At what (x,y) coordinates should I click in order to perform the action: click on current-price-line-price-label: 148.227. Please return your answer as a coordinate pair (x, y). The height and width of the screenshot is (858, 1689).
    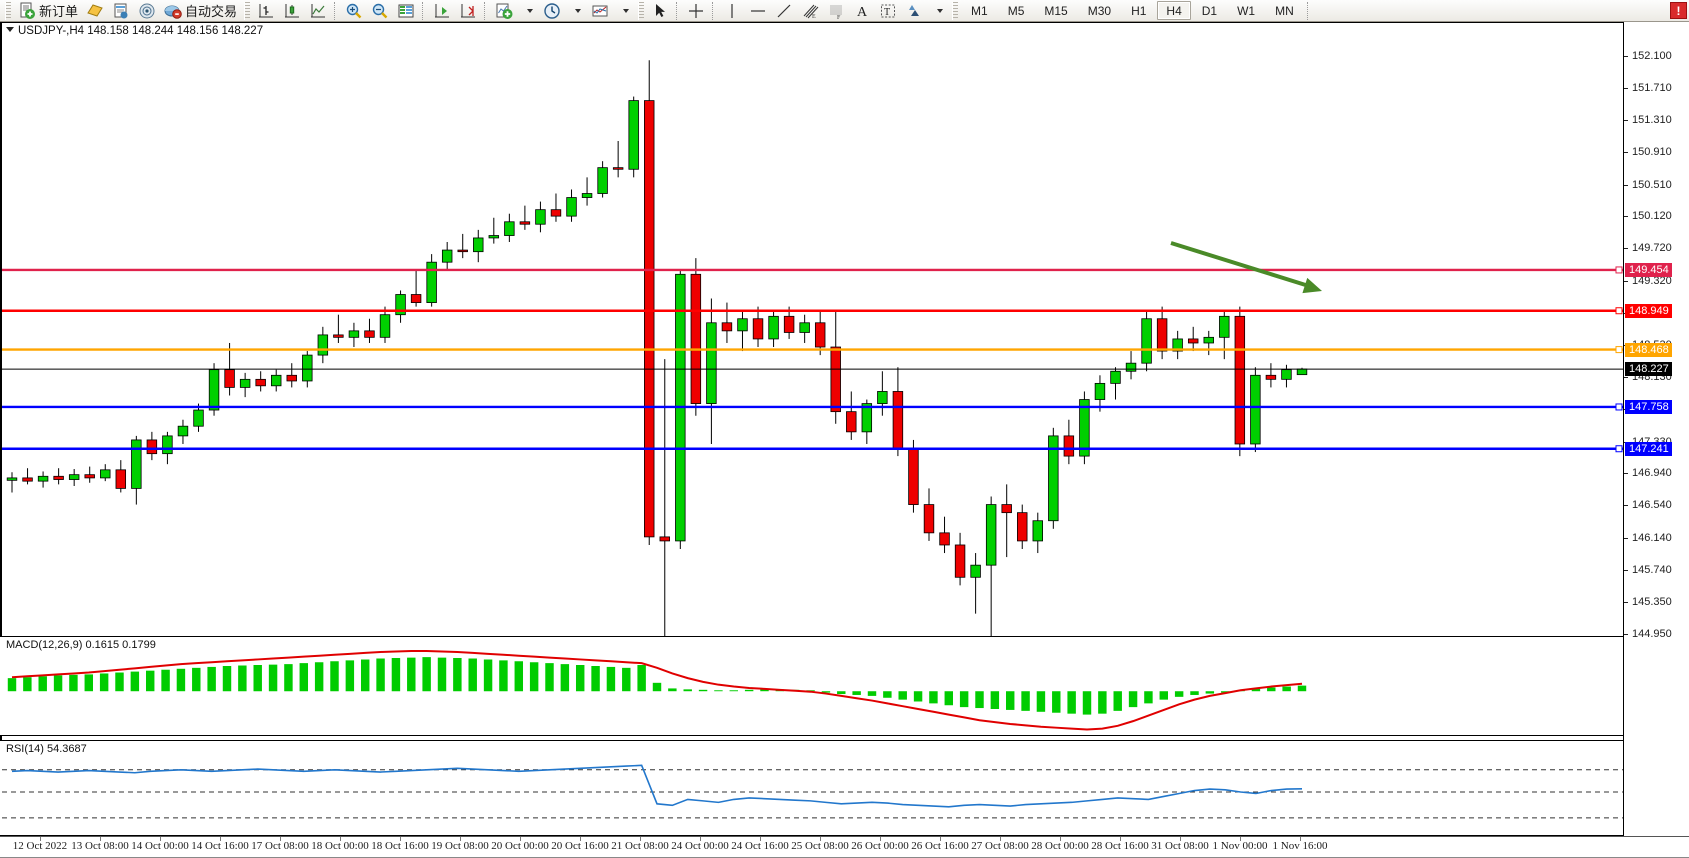
    Looking at the image, I should click on (1648, 369).